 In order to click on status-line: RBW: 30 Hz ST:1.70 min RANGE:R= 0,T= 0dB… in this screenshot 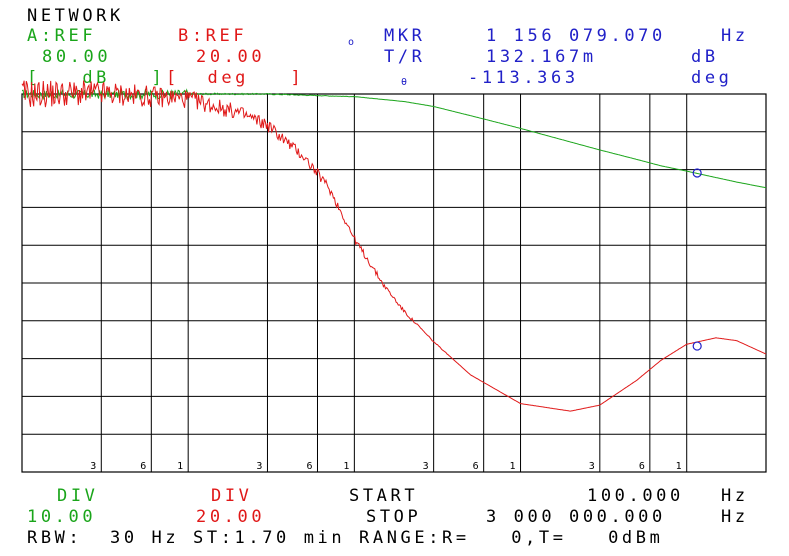, I will do `click(345, 538)`.